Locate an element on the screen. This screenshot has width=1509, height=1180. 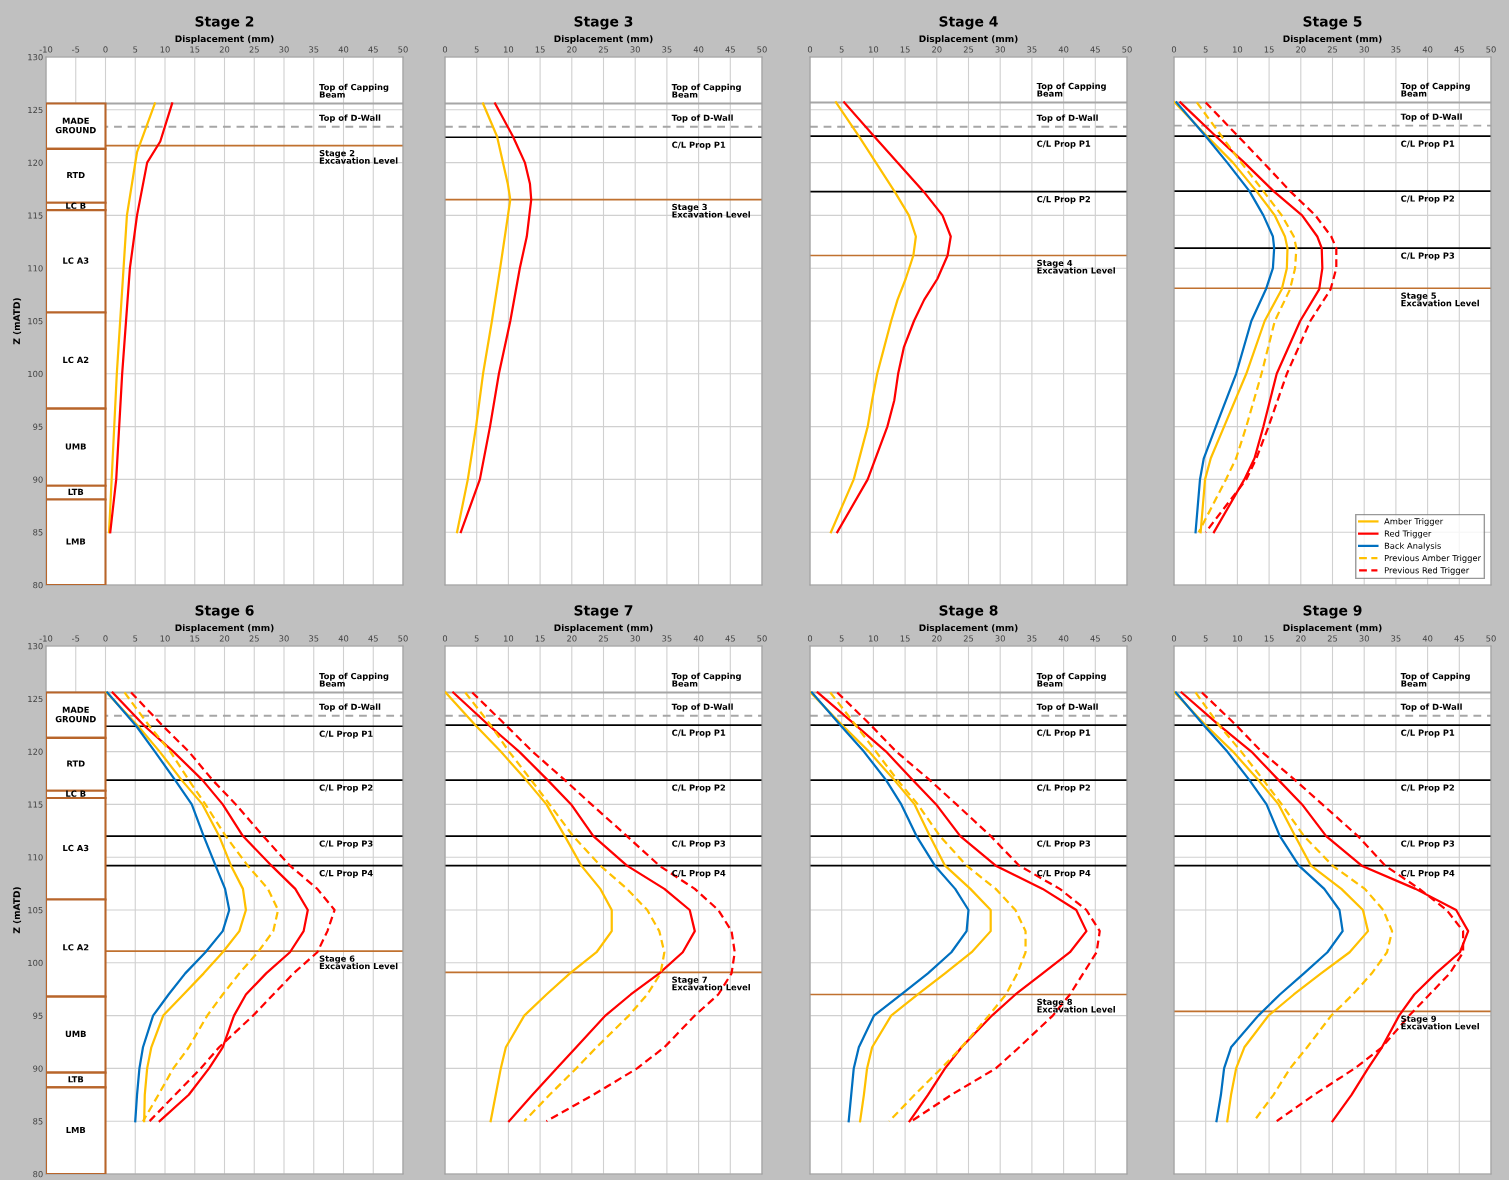
band-label: RTD is located at coordinates (76, 763).